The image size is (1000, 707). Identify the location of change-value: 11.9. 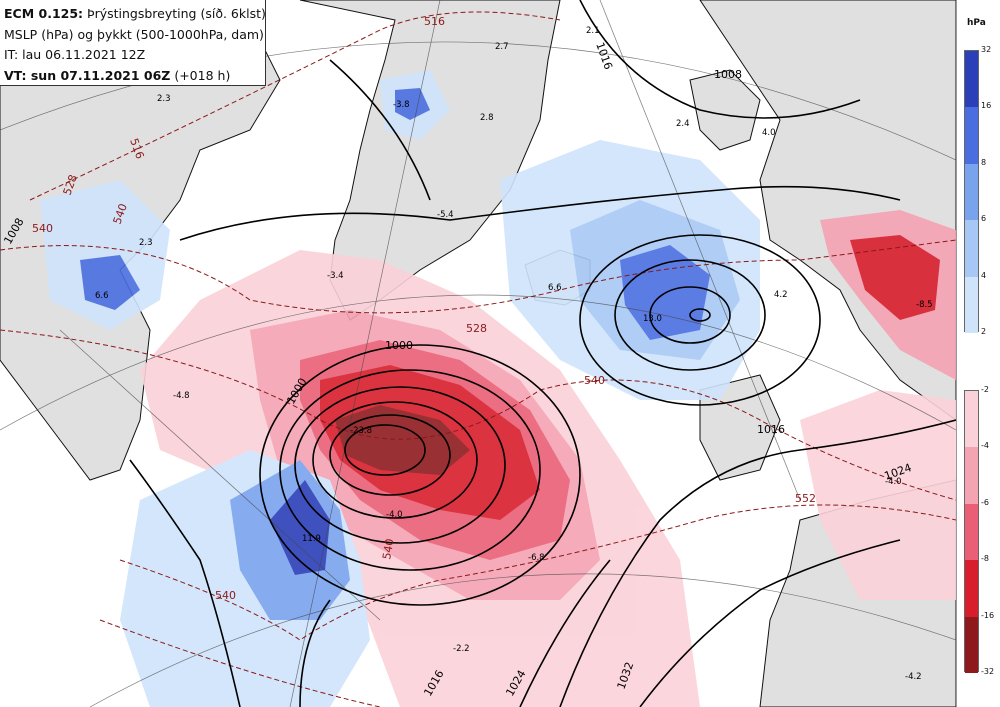
(311, 539).